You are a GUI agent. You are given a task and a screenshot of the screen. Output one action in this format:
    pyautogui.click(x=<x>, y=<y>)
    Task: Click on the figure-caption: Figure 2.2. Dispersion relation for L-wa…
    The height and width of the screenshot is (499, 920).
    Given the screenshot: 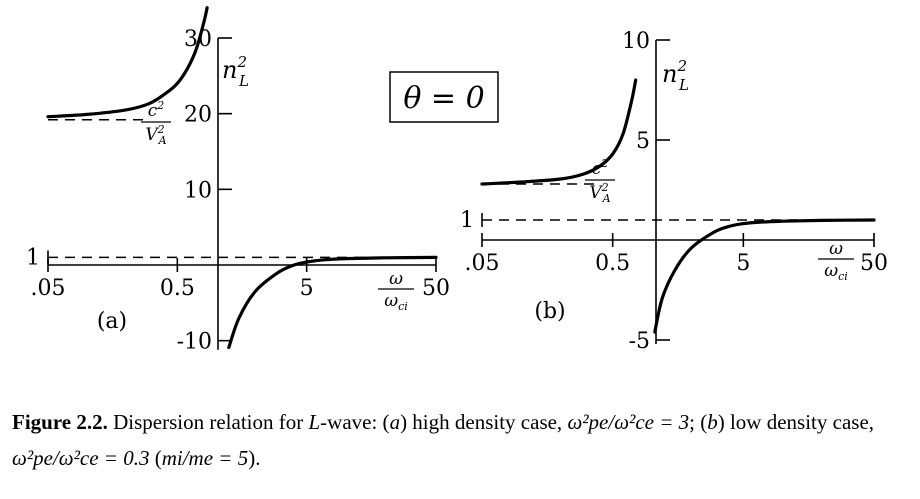 What is the action you would take?
    pyautogui.click(x=462, y=440)
    